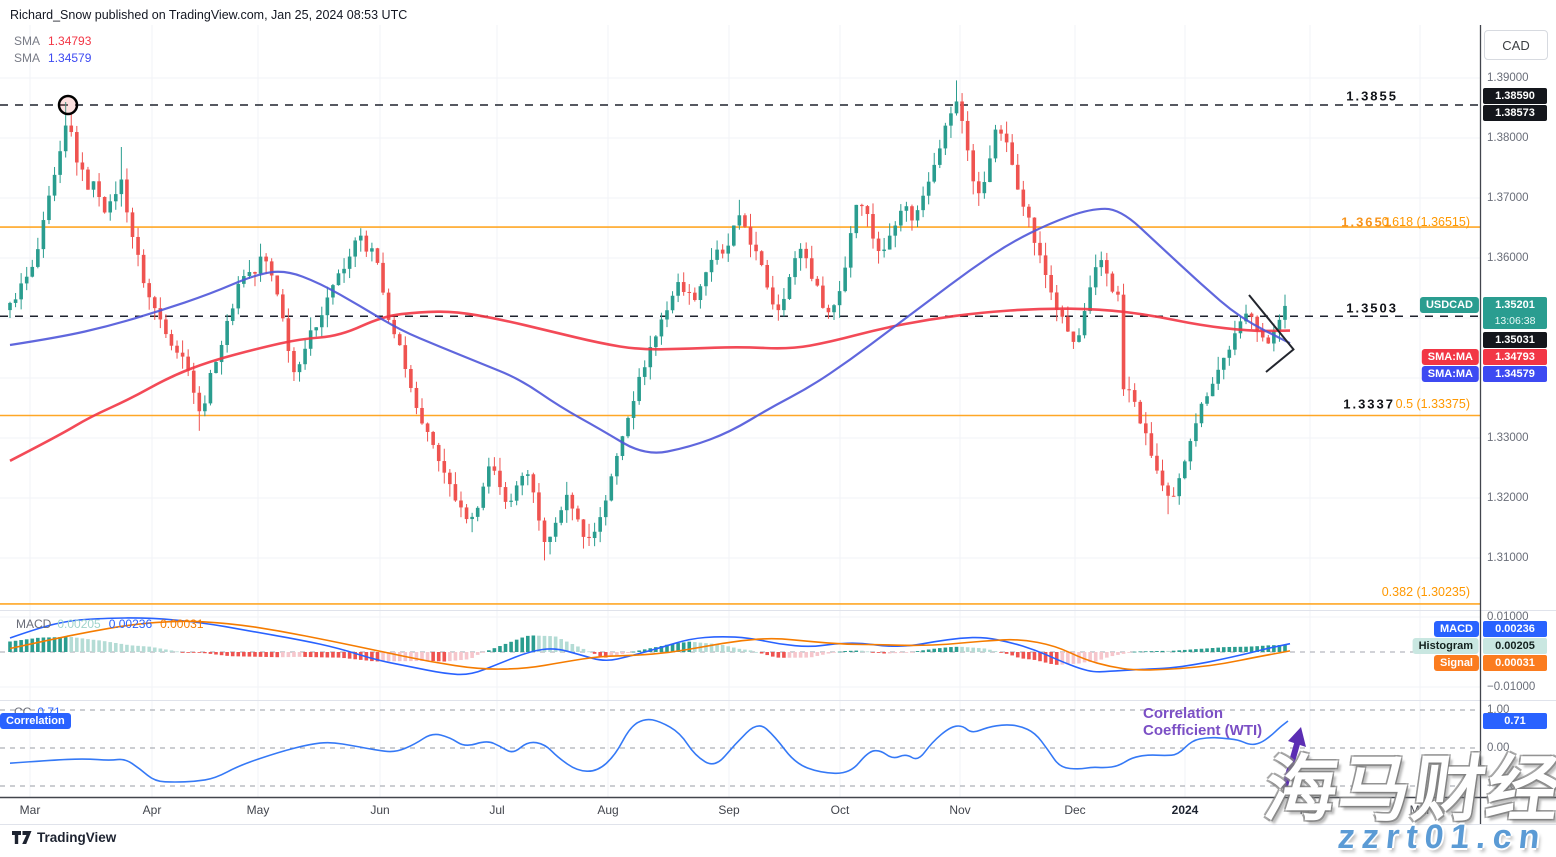 The image size is (1556, 857). Describe the element at coordinates (77, 837) in the screenshot. I see `tradingview-logo-text: TradingView` at that location.